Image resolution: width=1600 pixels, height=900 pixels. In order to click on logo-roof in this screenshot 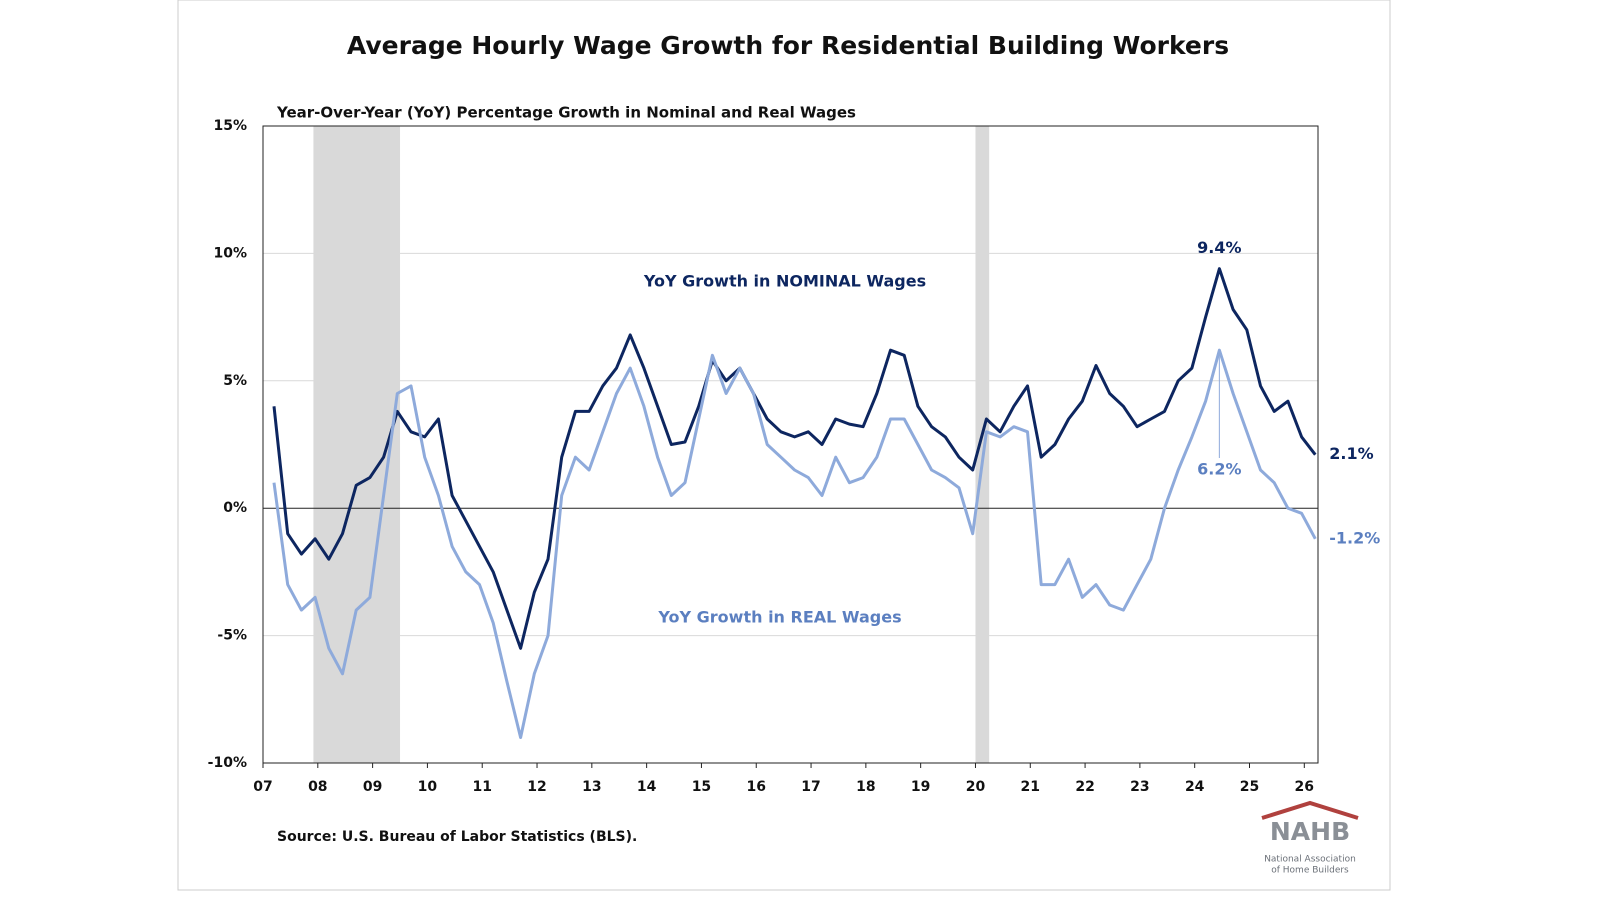, I will do `click(1310, 810)`.